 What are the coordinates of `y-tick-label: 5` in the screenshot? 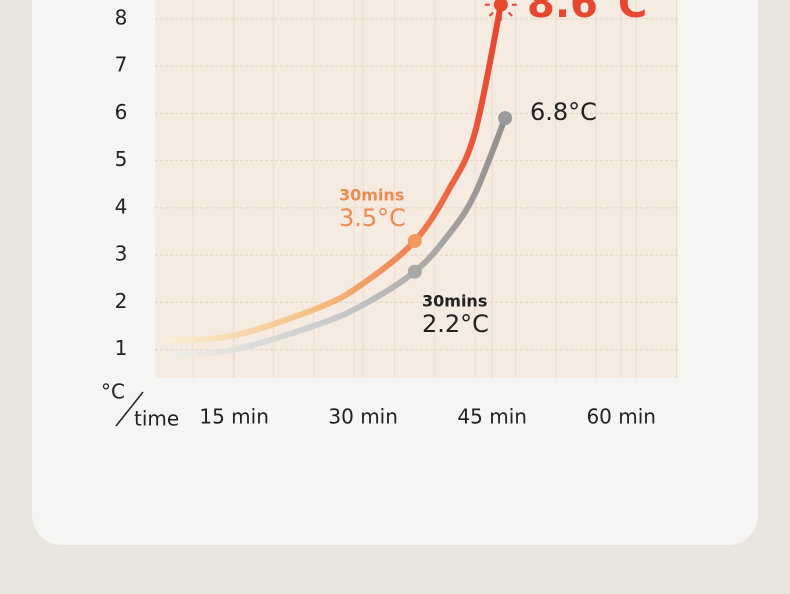 It's located at (121, 159).